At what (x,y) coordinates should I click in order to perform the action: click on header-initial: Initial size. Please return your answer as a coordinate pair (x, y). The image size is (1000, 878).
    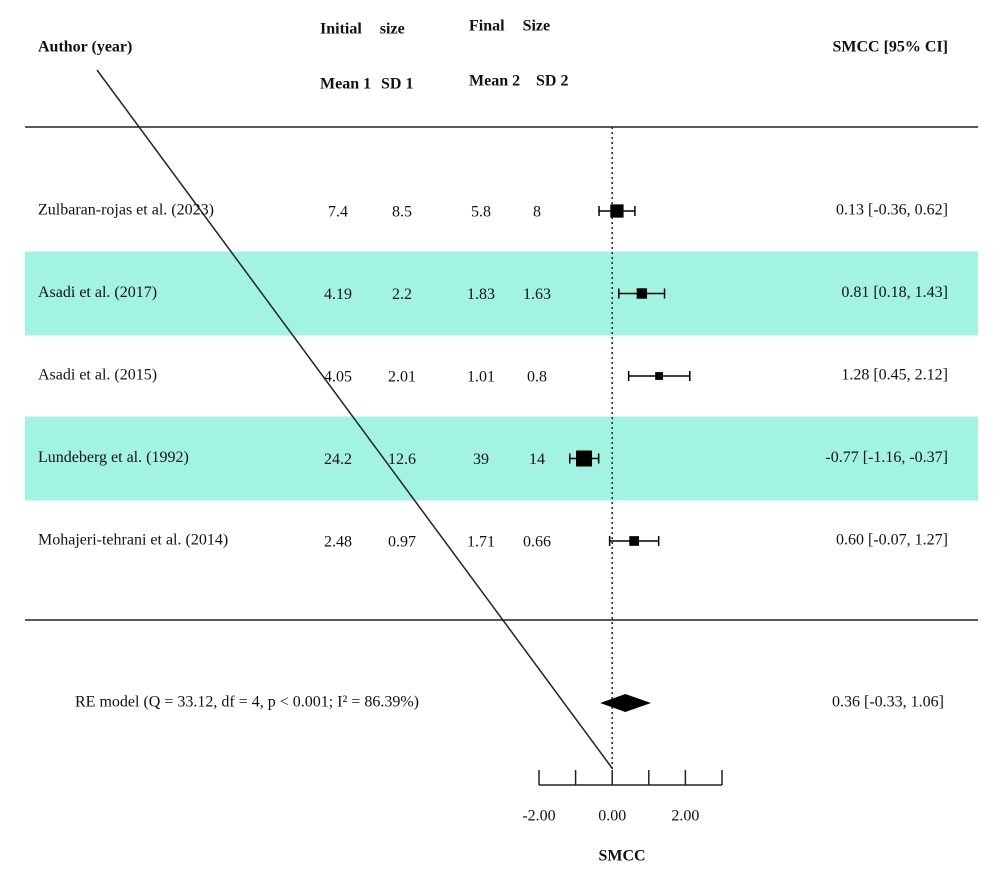
    Looking at the image, I should click on (362, 29).